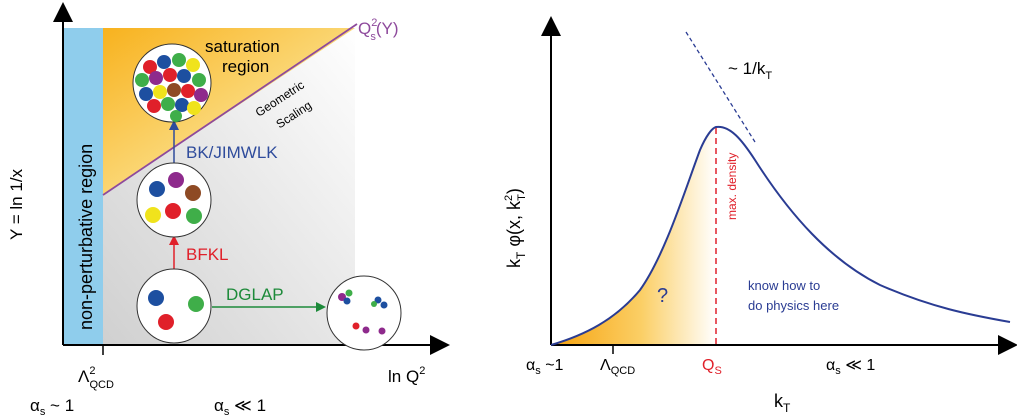  I want to click on right-y-axis-label: kT φ(x, k2T), so click(515, 228).